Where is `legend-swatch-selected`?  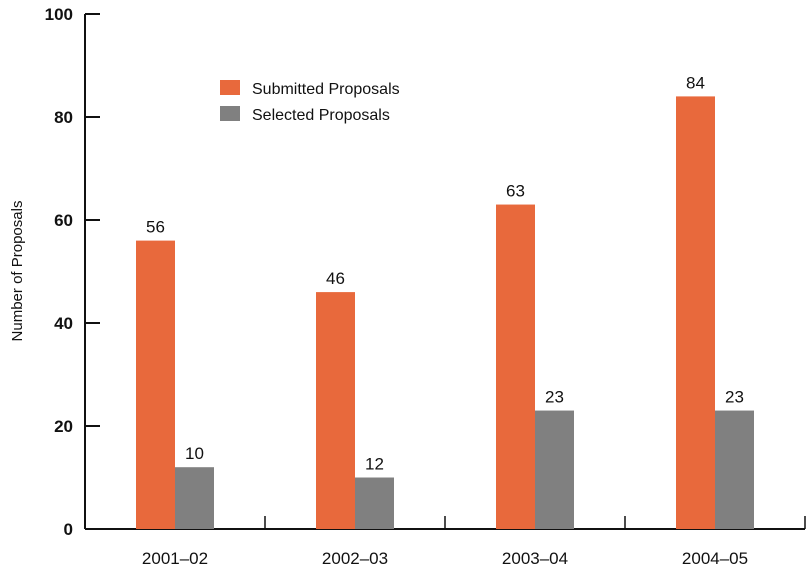 legend-swatch-selected is located at coordinates (230, 113).